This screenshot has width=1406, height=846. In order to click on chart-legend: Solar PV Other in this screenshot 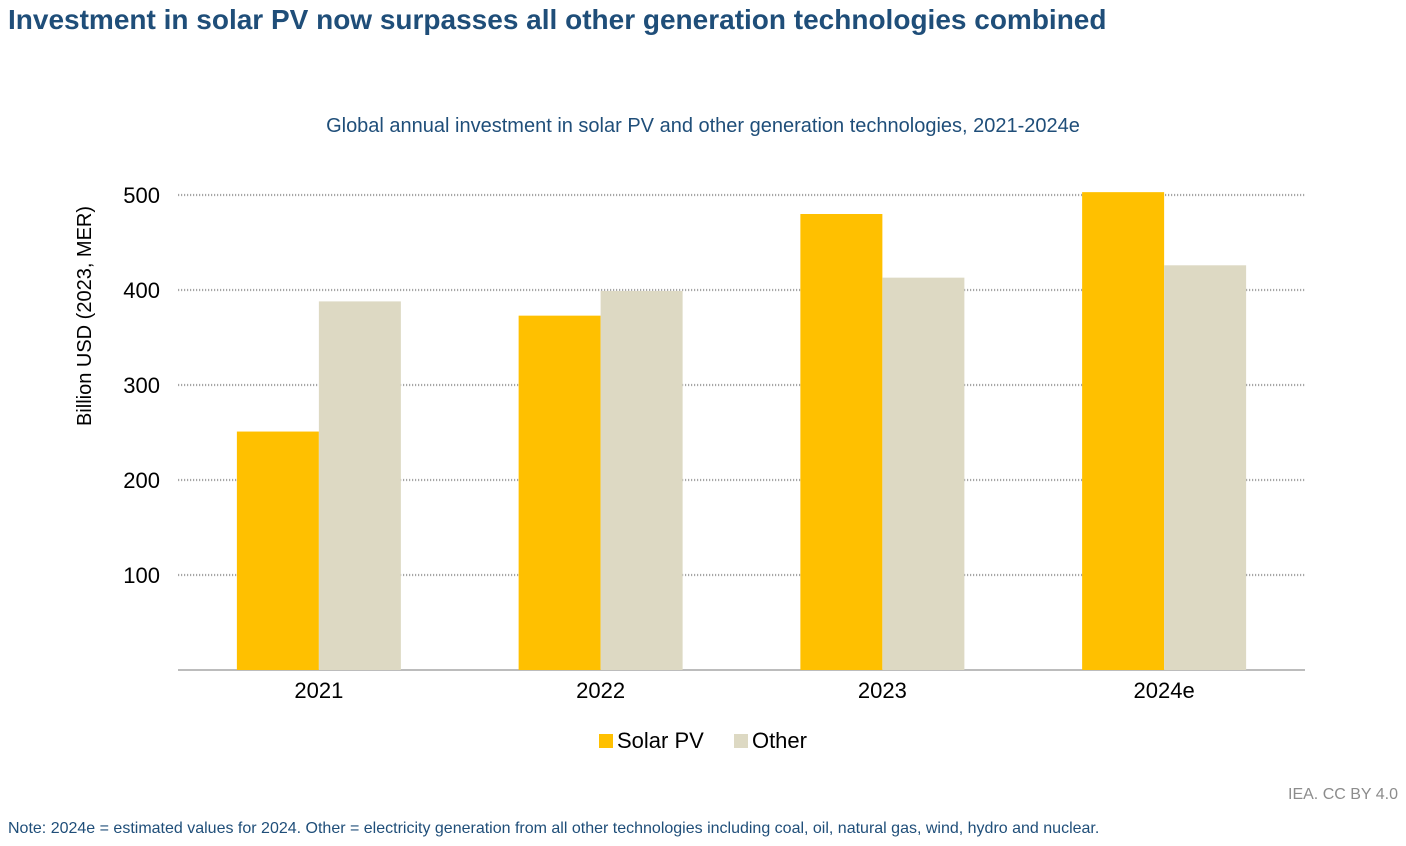, I will do `click(703, 741)`.